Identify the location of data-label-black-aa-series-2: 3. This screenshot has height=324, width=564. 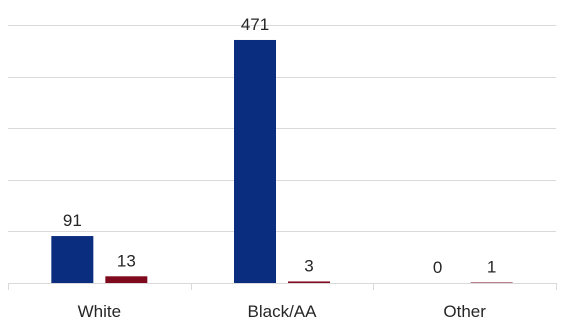
(308, 265).